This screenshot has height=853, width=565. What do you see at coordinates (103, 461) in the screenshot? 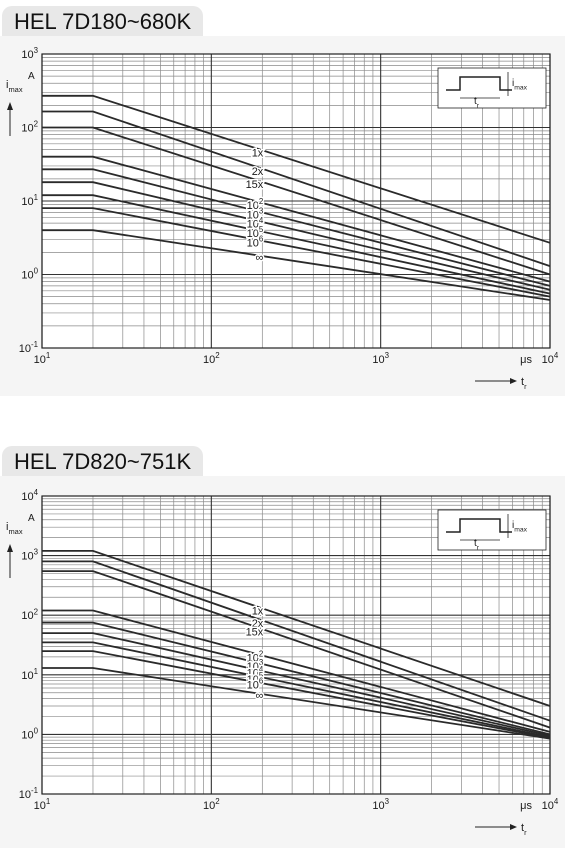
I see `chart-2-title: HEL 7D820~751K` at bounding box center [103, 461].